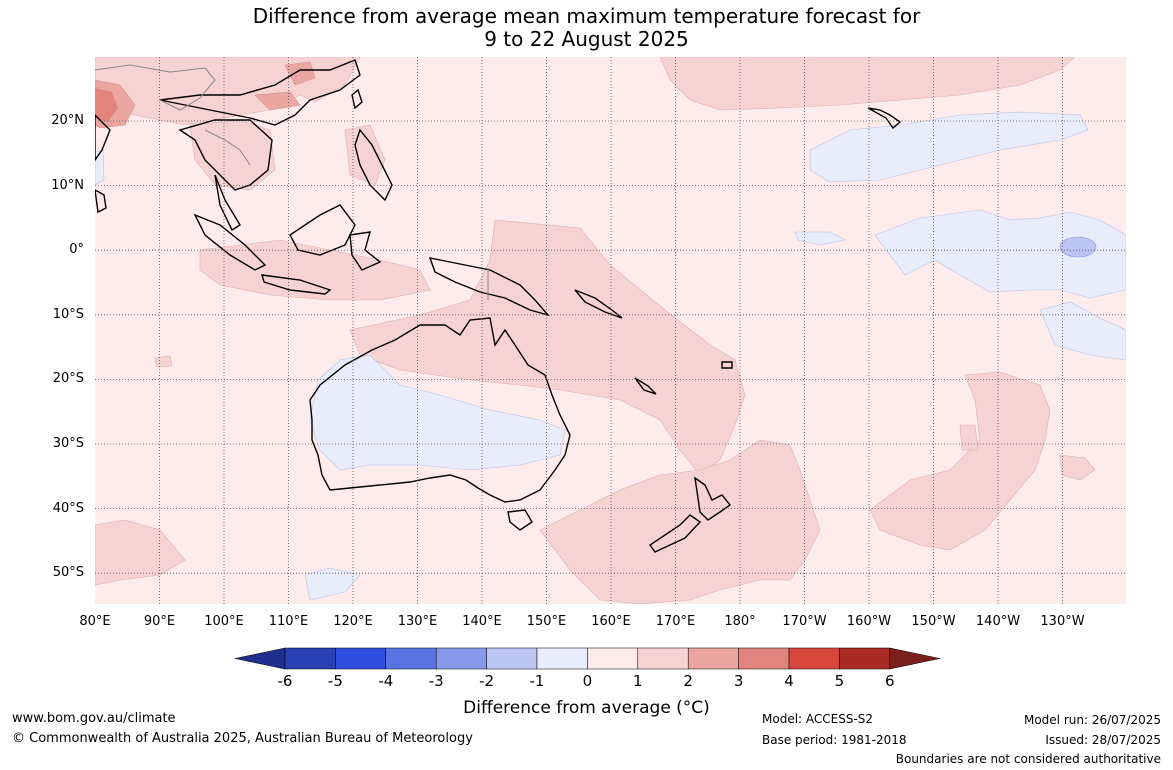  I want to click on longitude-label: 90°E, so click(159, 621).